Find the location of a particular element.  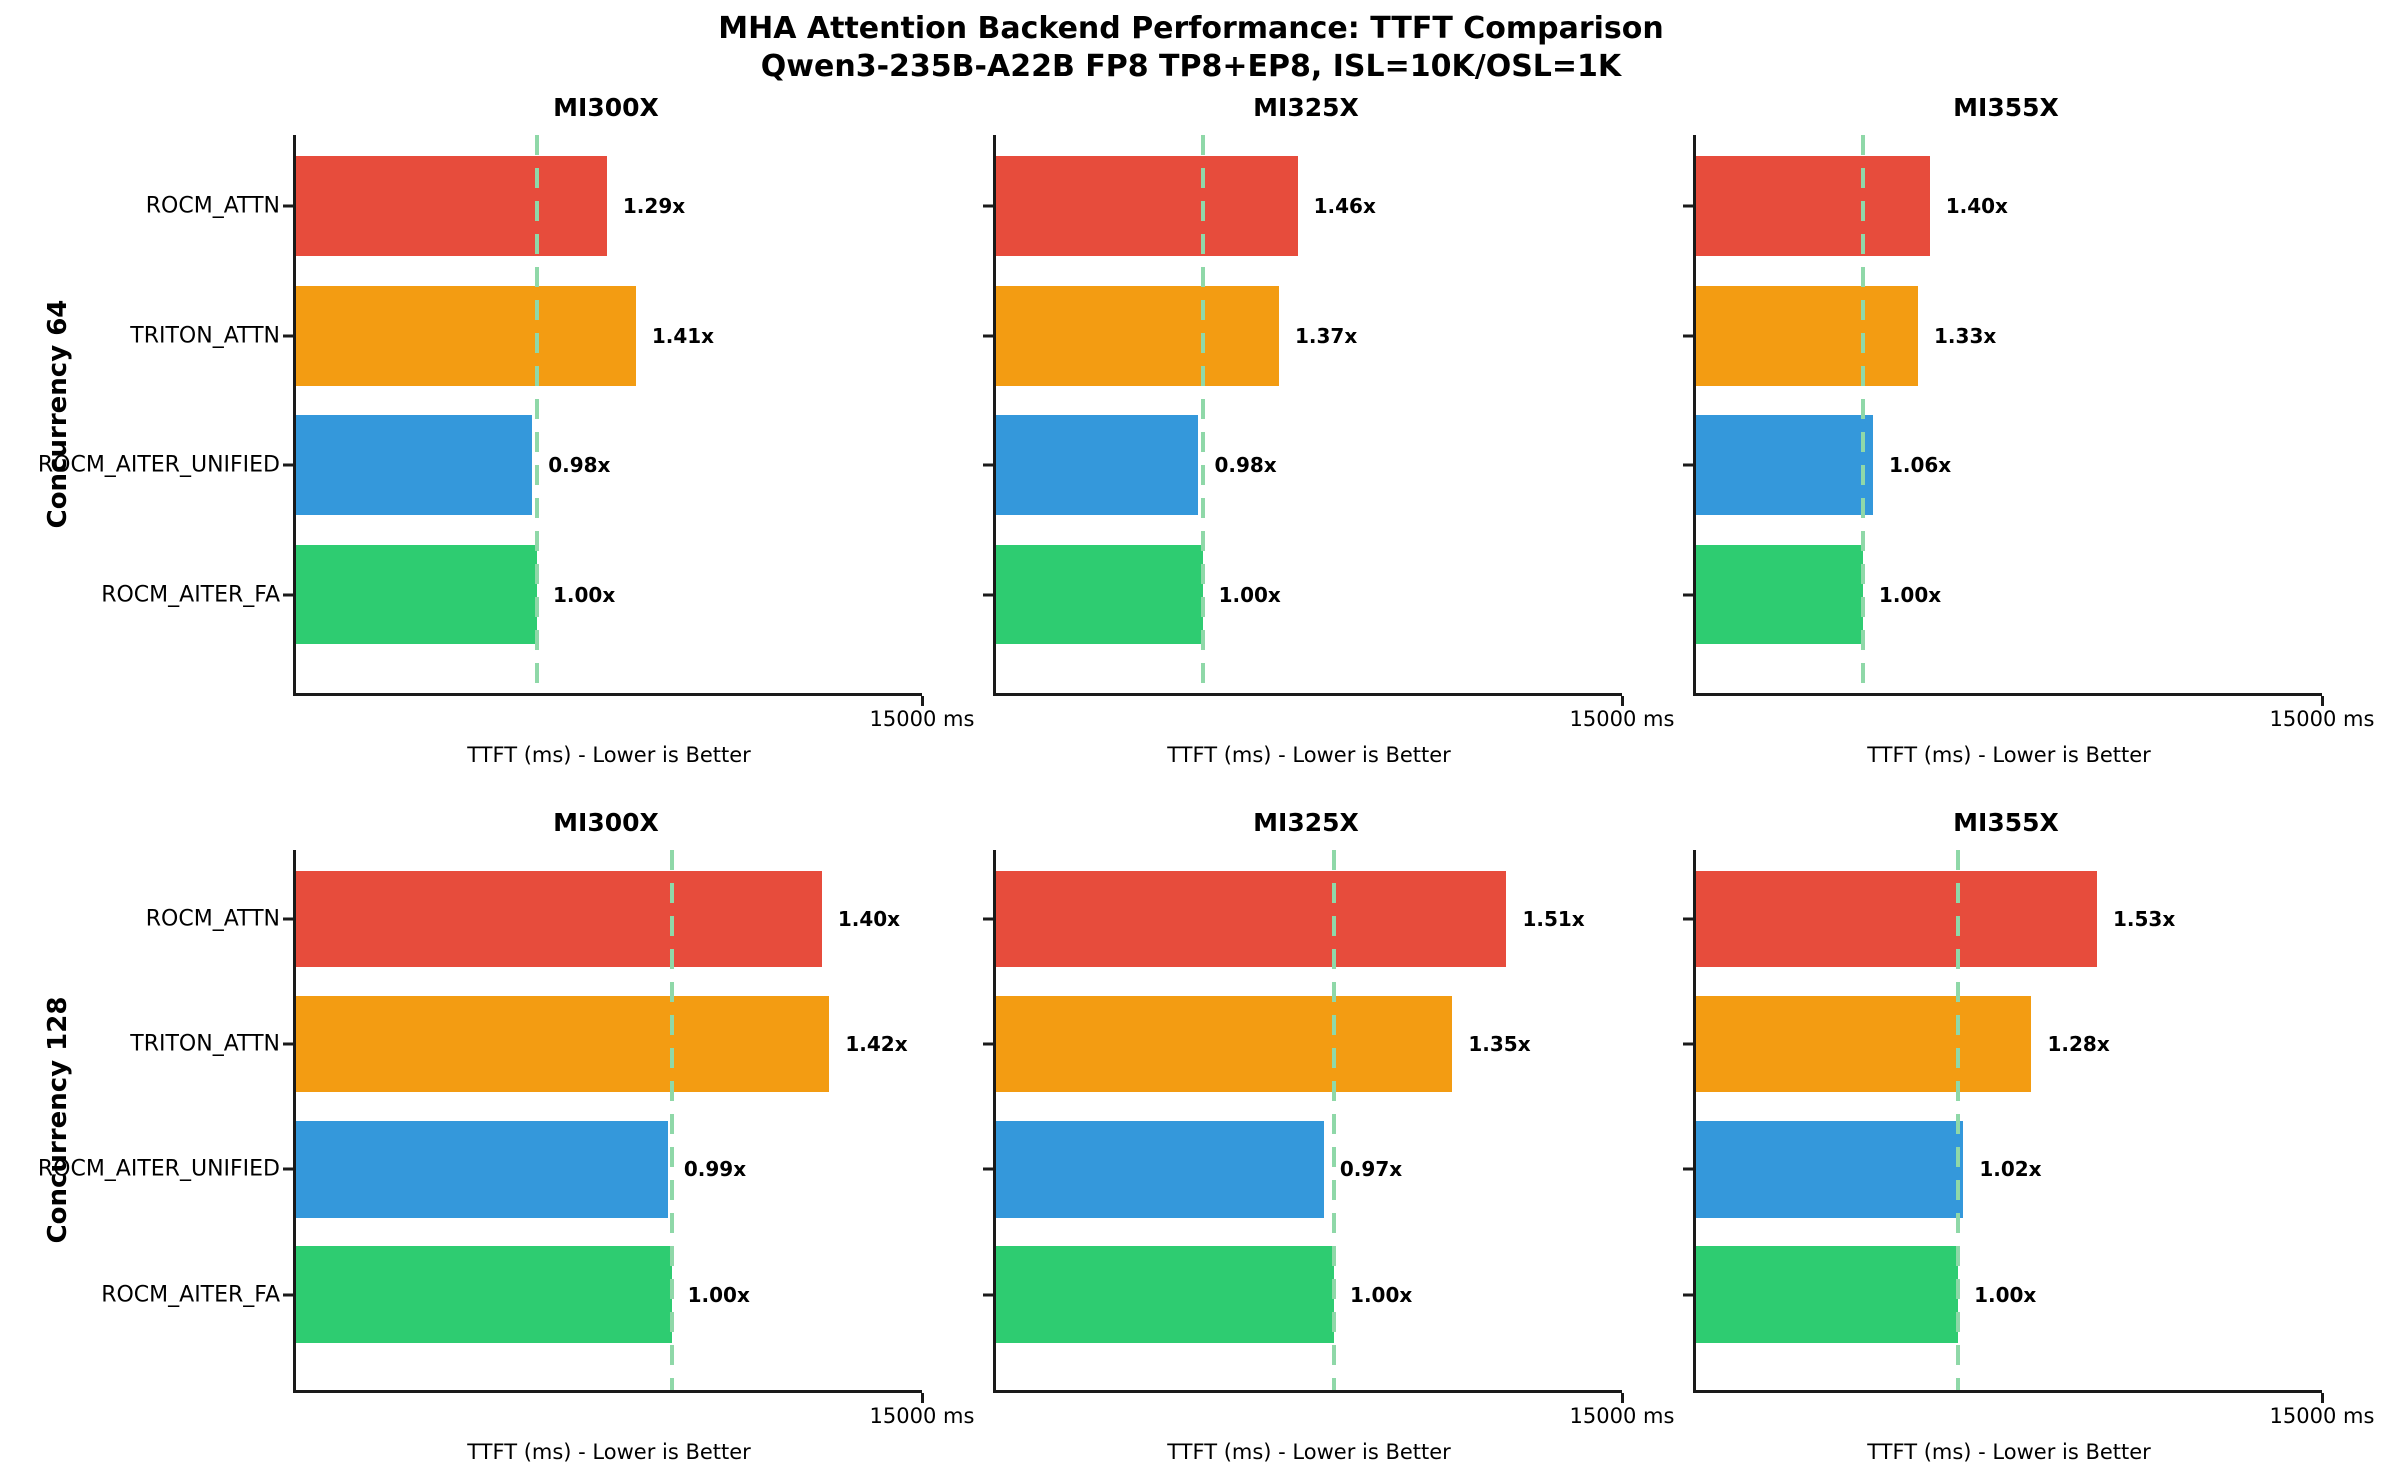

bar-value-label-rocm_attn: 1.46x is located at coordinates (1344, 206).